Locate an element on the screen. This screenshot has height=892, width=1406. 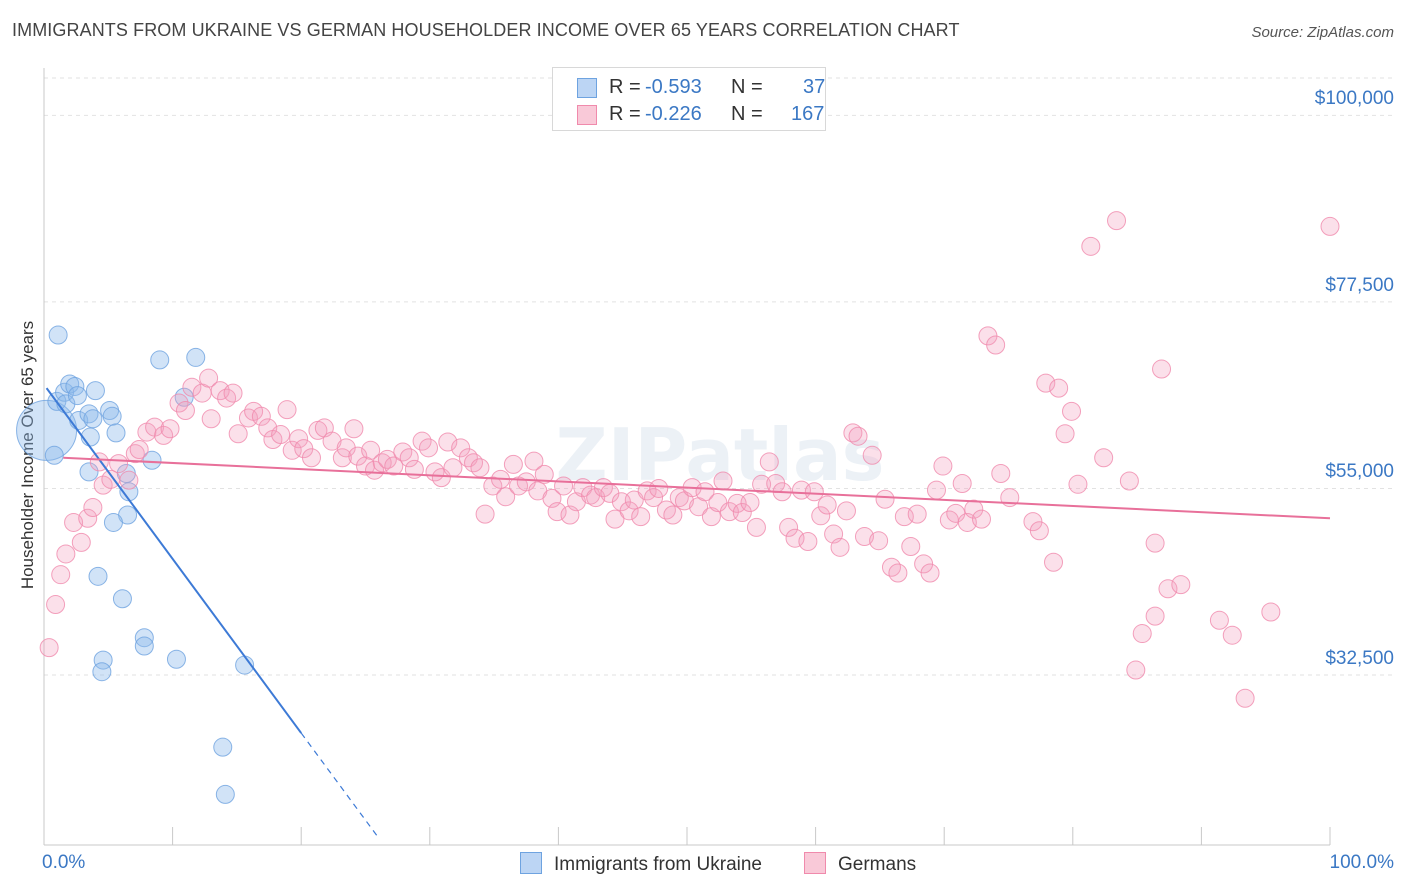
legend-swatch-germans is located at coordinates (815, 863).